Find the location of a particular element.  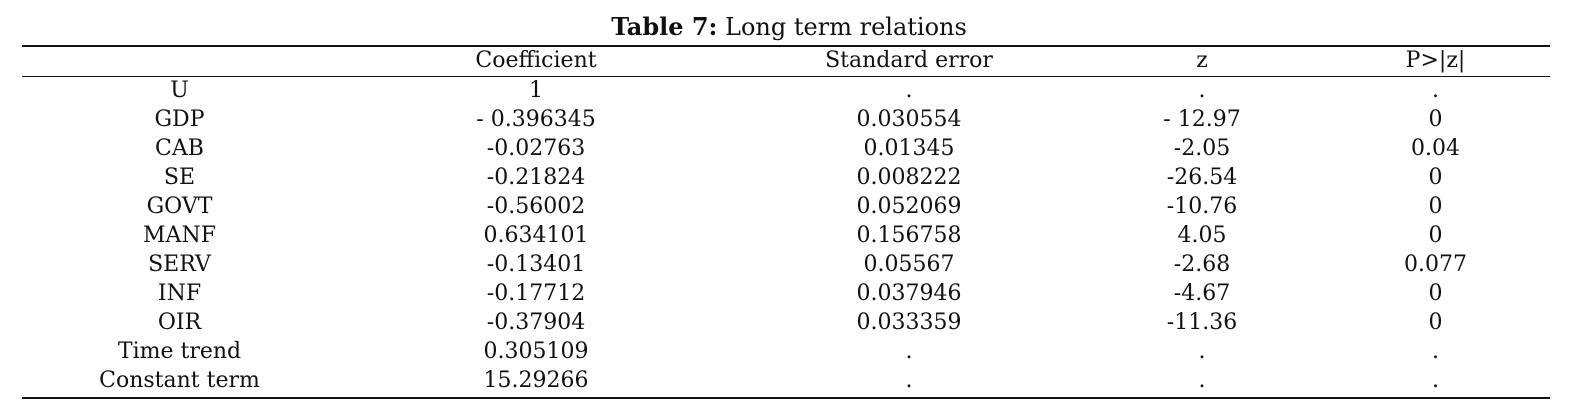

row-variable: Constant term is located at coordinates (179, 380).